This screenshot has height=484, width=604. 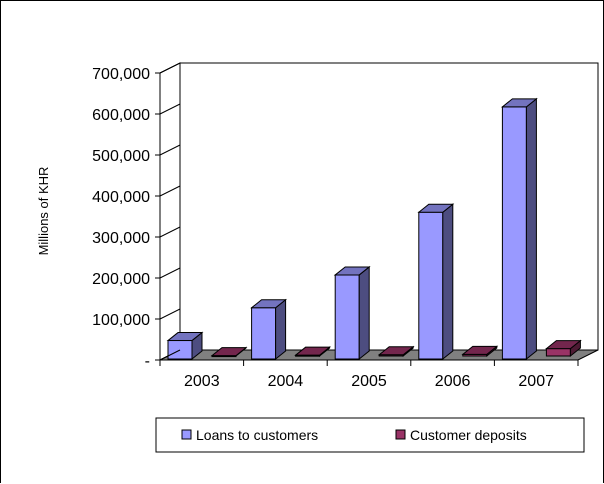 I want to click on y-tick-label: 300,000, so click(x=121, y=238).